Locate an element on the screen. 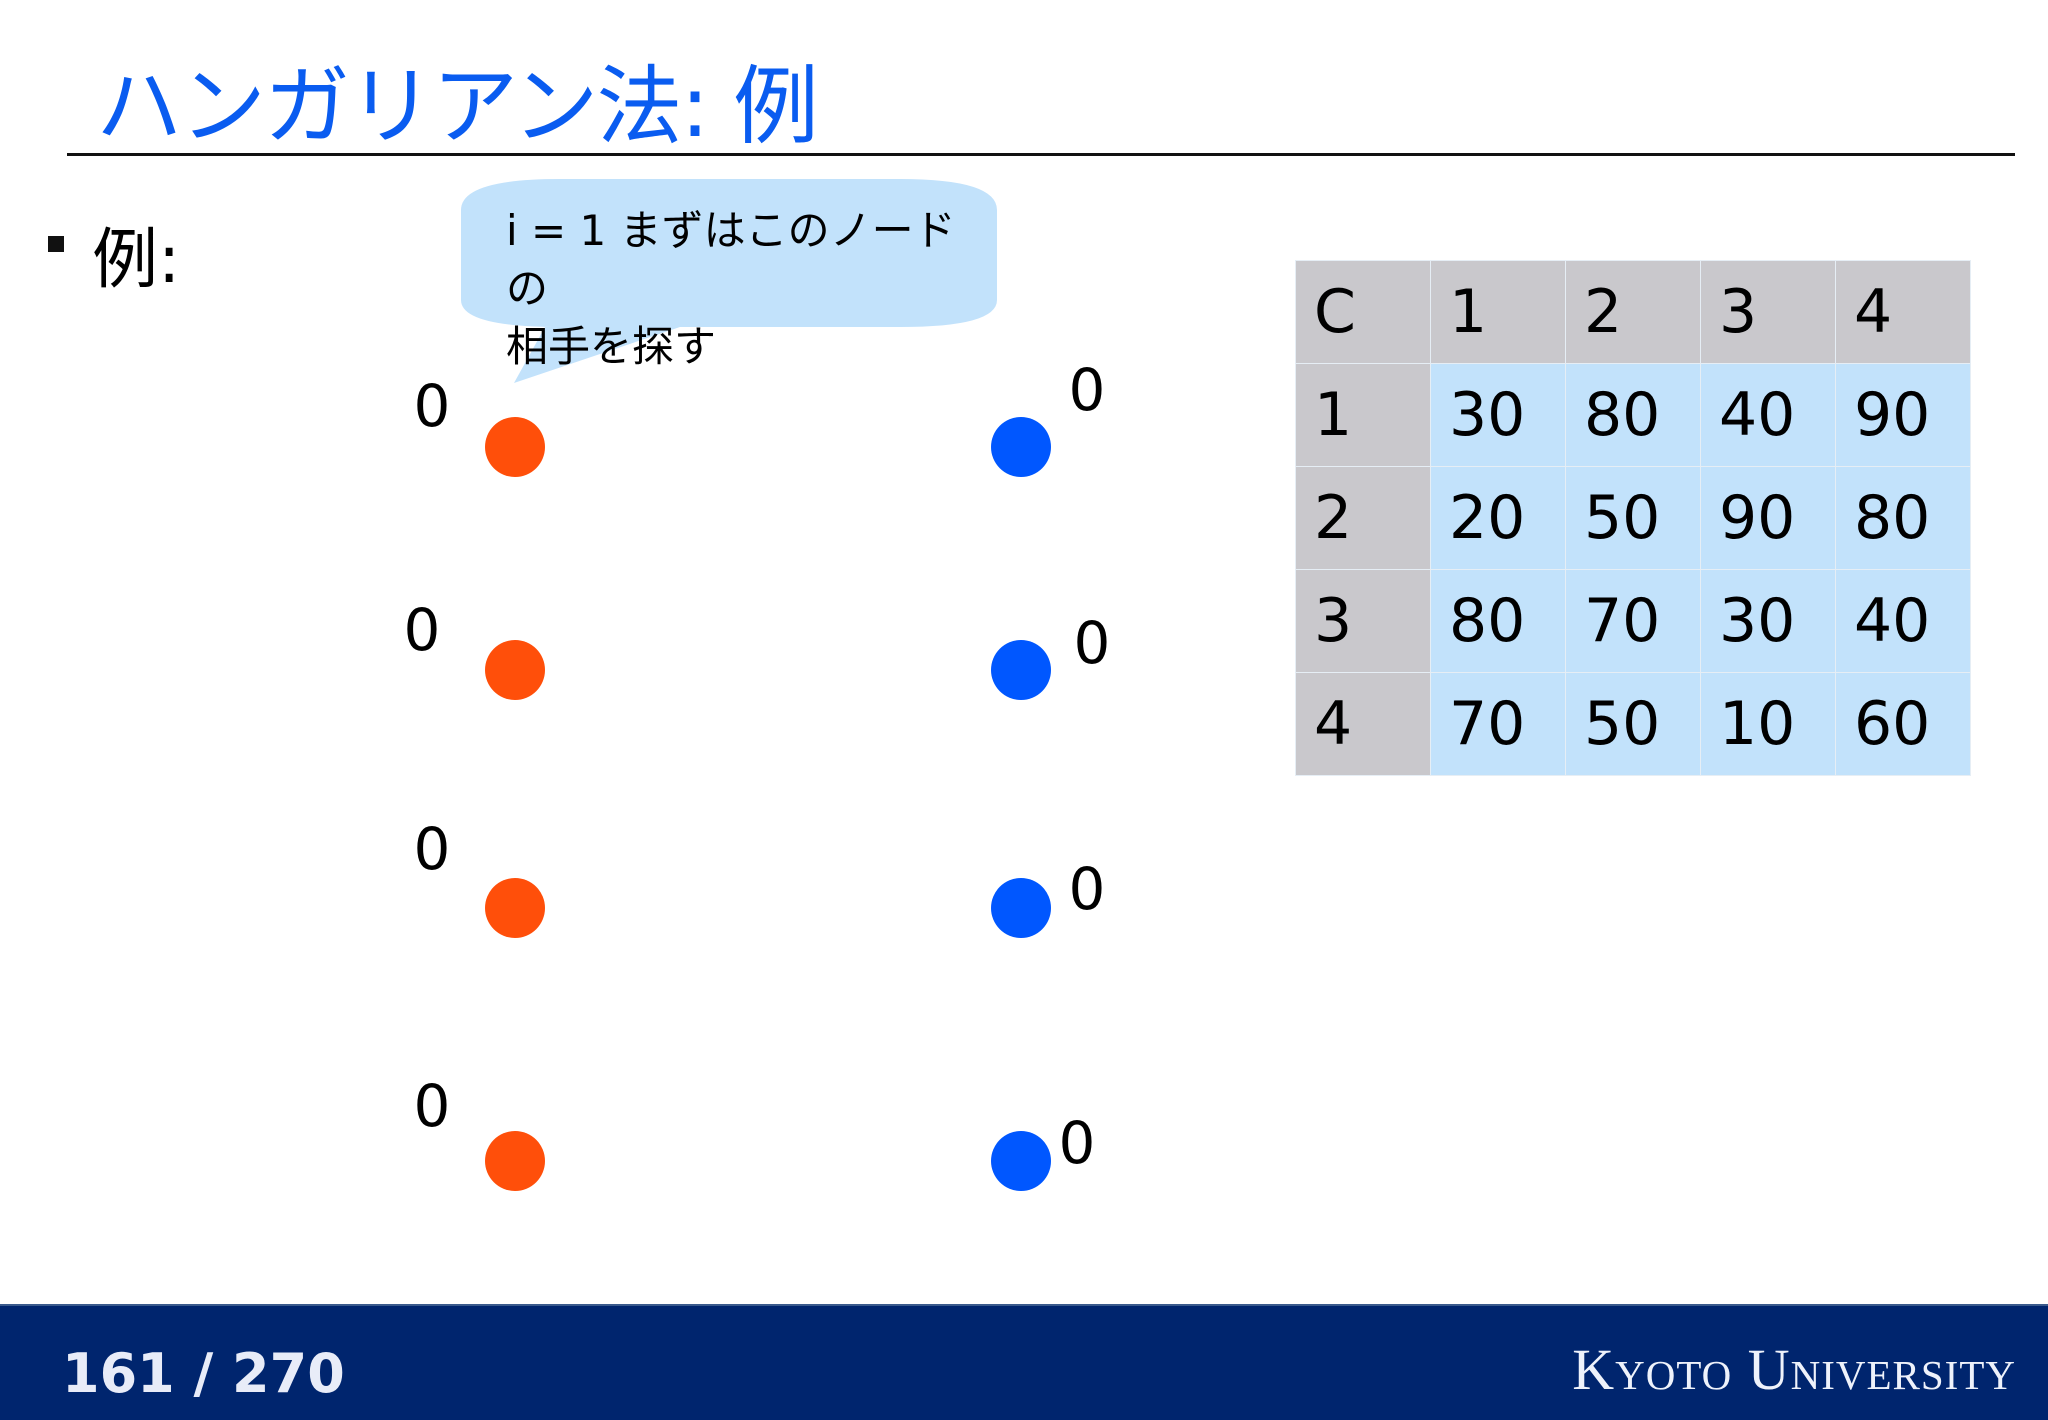  table-cell: 60 is located at coordinates (1903, 724).